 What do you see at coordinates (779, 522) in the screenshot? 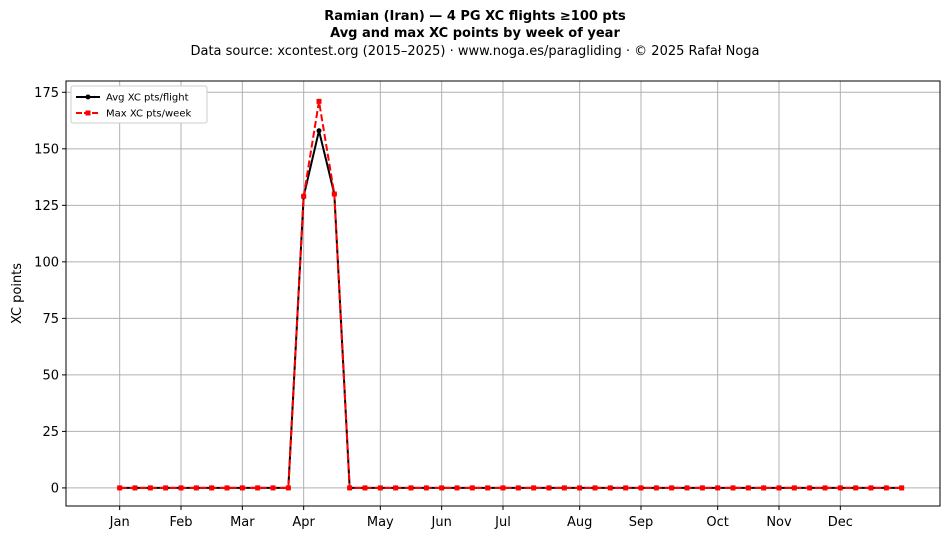
I see `x-tick-label: Nov` at bounding box center [779, 522].